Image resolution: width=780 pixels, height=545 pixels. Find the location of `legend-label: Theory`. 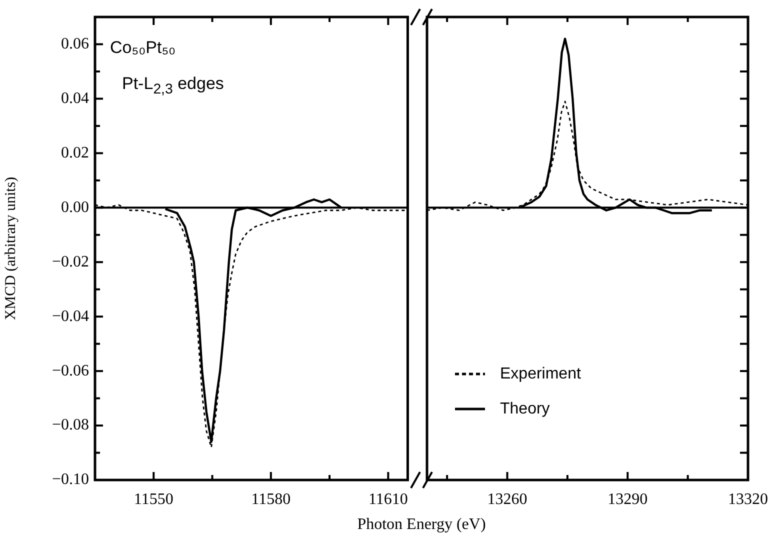

legend-label: Theory is located at coordinates (525, 409).